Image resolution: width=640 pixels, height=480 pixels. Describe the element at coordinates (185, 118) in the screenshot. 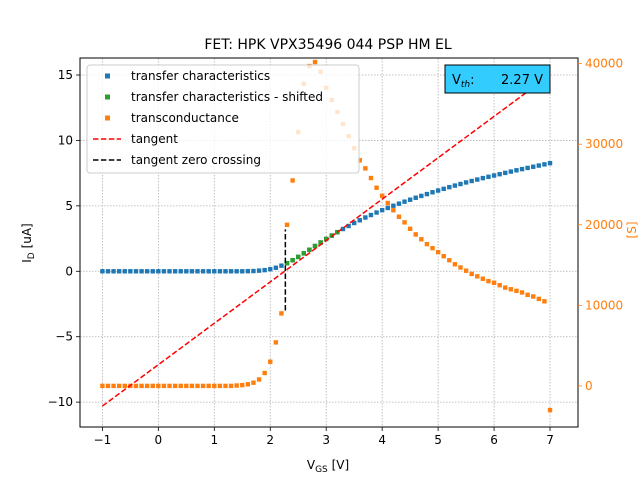

I see `legend-label: transconductance` at that location.